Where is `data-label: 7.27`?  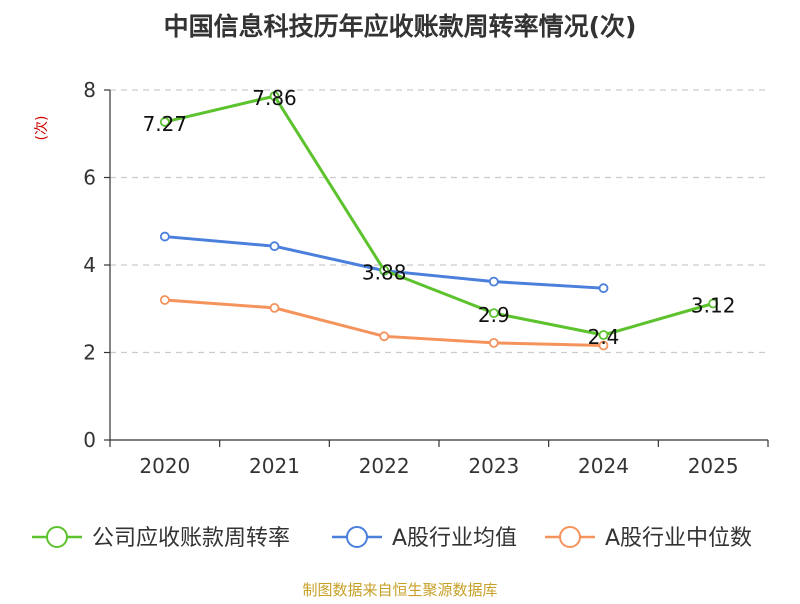
data-label: 7.27 is located at coordinates (165, 124).